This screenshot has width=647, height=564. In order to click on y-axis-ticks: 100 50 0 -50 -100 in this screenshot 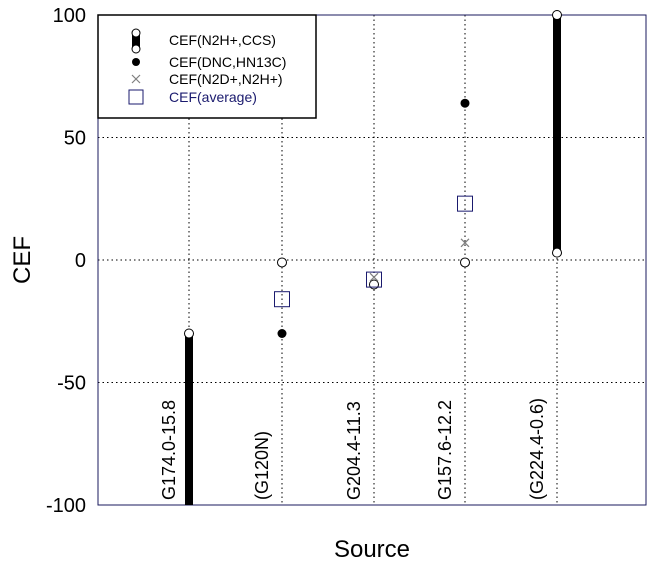, I will do `click(66, 261)`.